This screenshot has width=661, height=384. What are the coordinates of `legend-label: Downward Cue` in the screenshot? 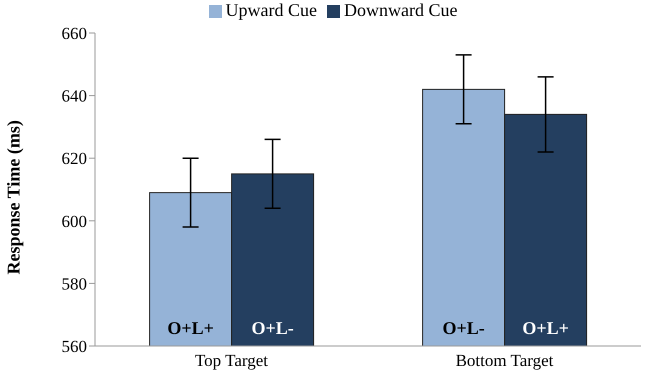 It's located at (401, 10).